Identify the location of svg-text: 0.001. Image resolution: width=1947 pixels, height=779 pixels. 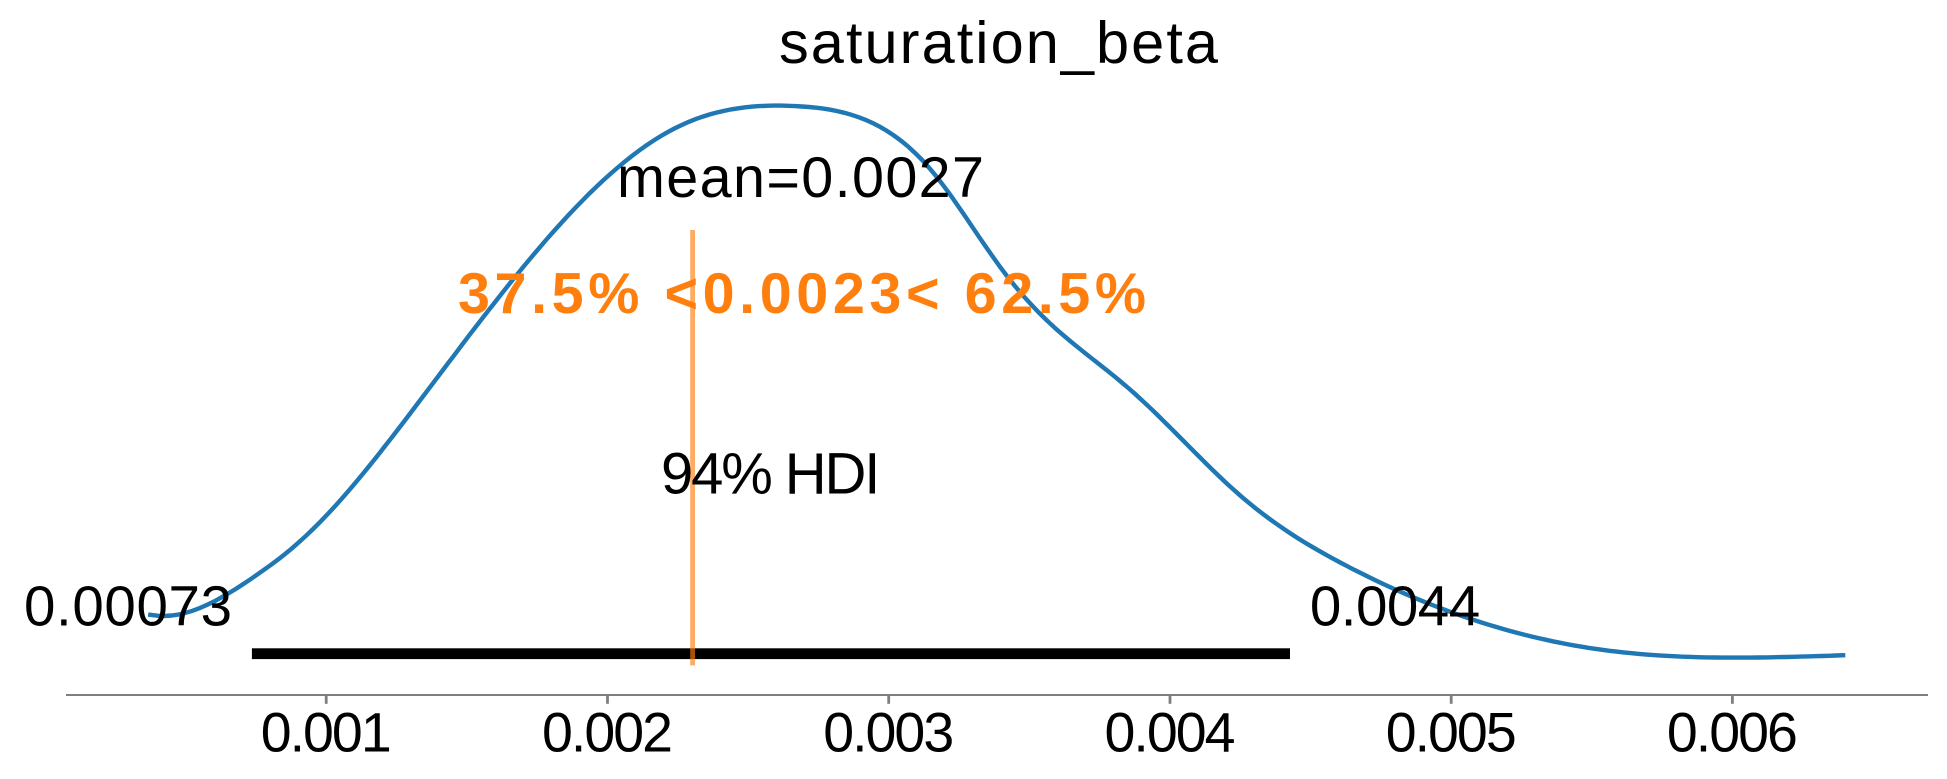
(326, 733).